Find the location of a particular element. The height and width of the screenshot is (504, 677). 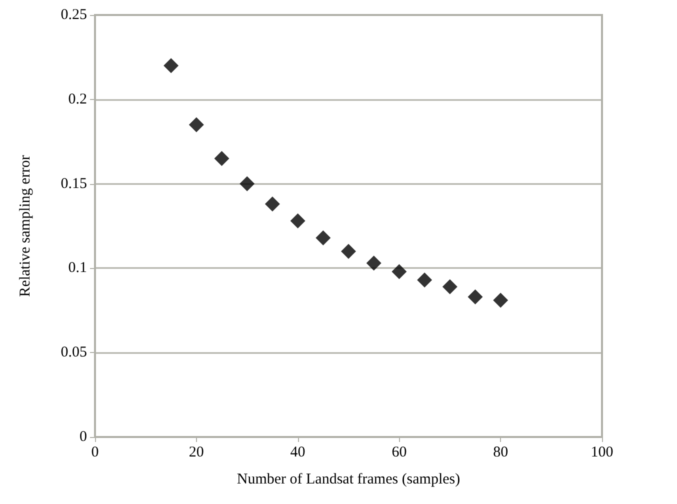

y-tick-label: 0.25 is located at coordinates (73, 15).